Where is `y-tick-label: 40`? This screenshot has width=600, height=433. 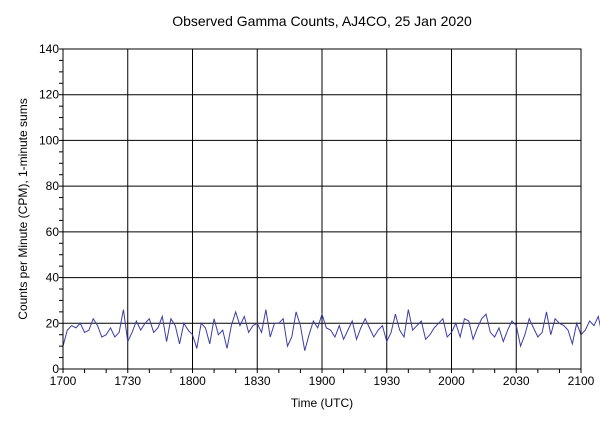
y-tick-label: 40 is located at coordinates (53, 278).